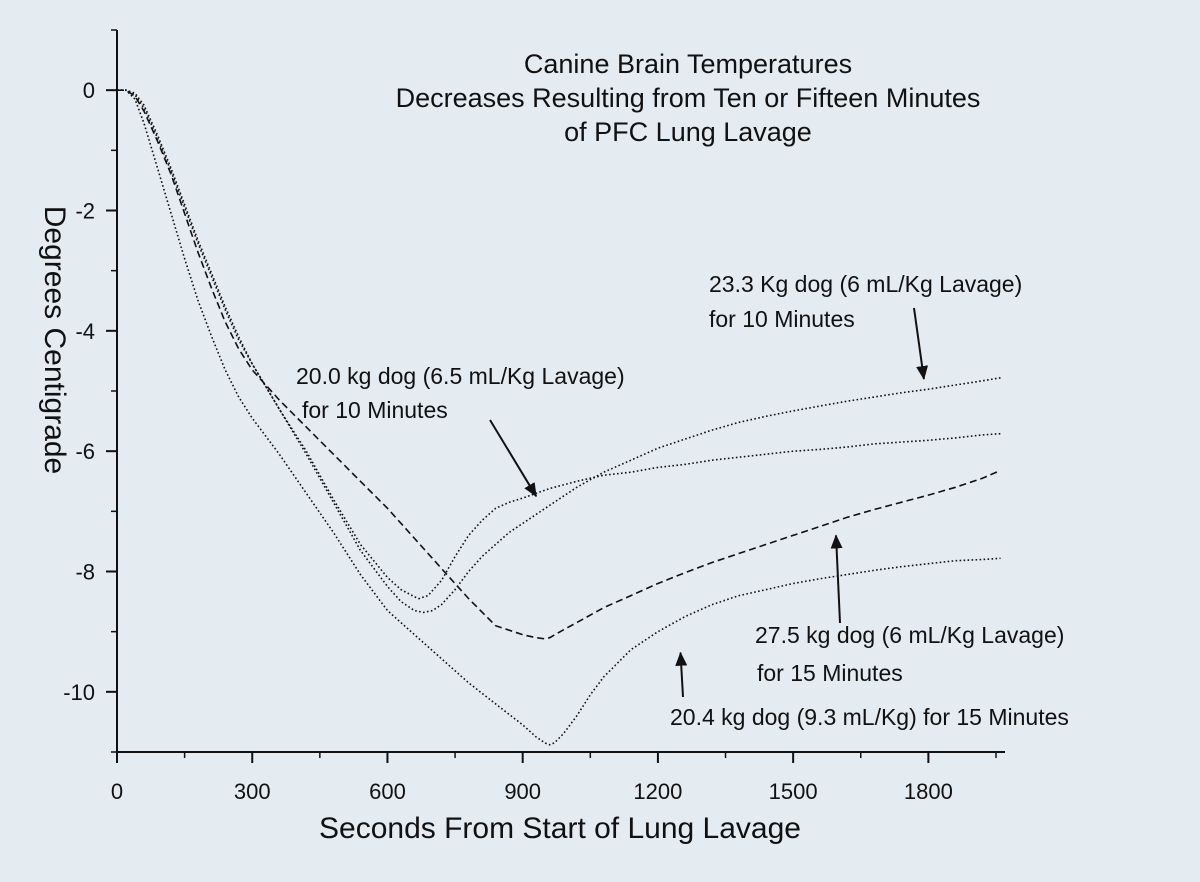  Describe the element at coordinates (928, 791) in the screenshot. I see `x-tick-label: 1800` at that location.